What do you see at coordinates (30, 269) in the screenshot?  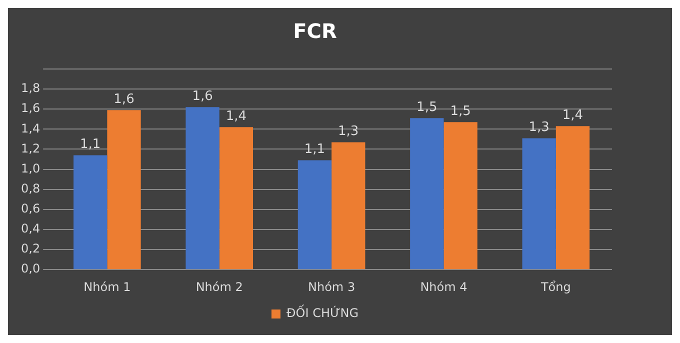 I see `y-tick-label: 0,0` at bounding box center [30, 269].